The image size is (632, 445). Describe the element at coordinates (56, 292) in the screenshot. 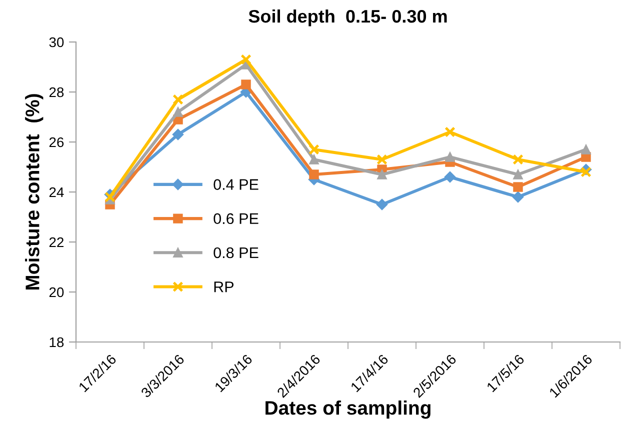

I see `y-tick-label: 20` at that location.